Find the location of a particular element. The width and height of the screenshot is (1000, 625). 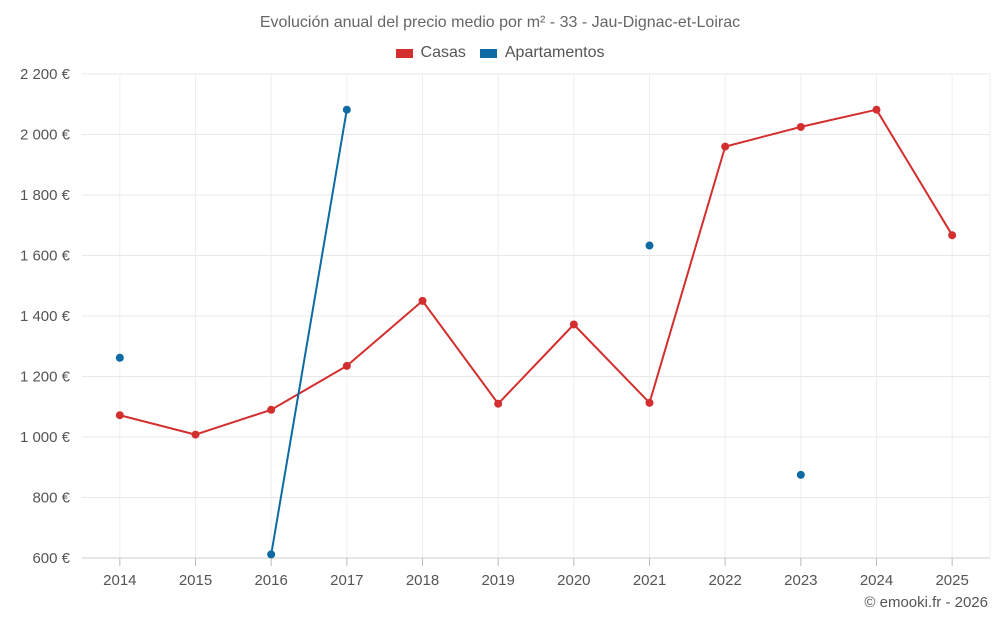

x-tick-label: 2017 is located at coordinates (346, 580).